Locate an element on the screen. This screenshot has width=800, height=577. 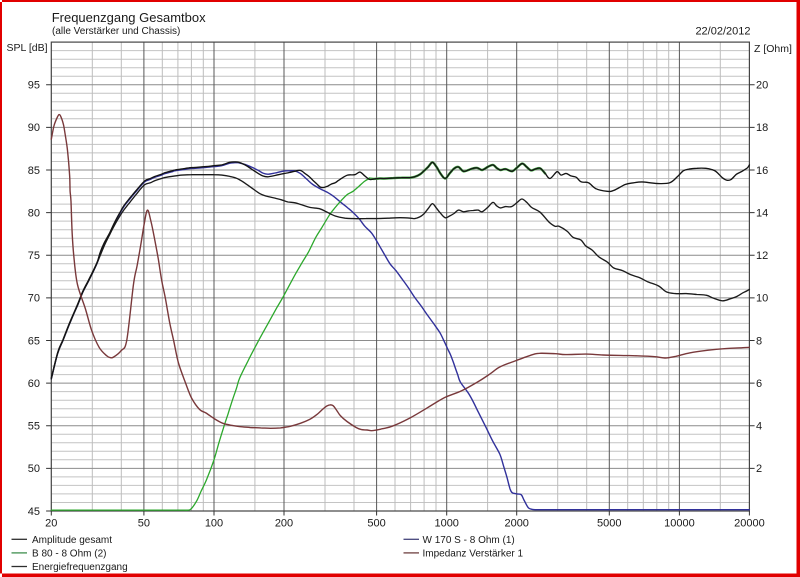
svg-text: Impedanz Verstärker 1 is located at coordinates (473, 554).